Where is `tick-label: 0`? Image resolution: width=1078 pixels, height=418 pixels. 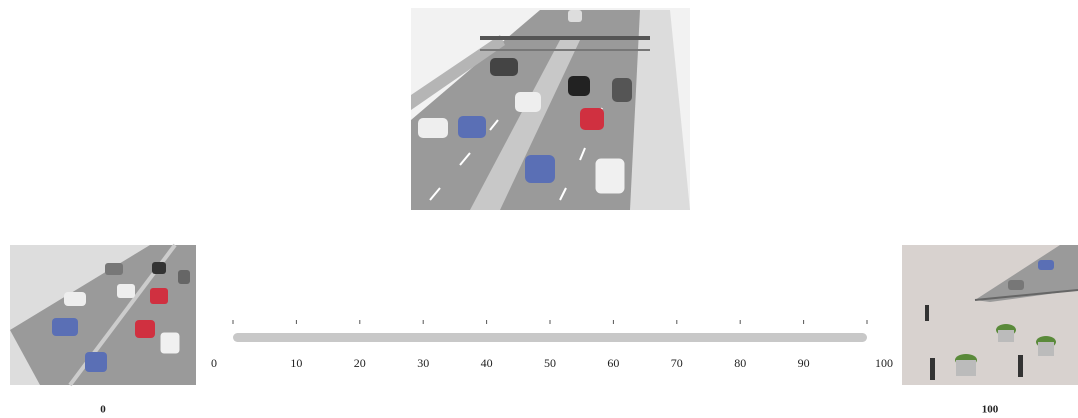 tick-label: 0 is located at coordinates (214, 363).